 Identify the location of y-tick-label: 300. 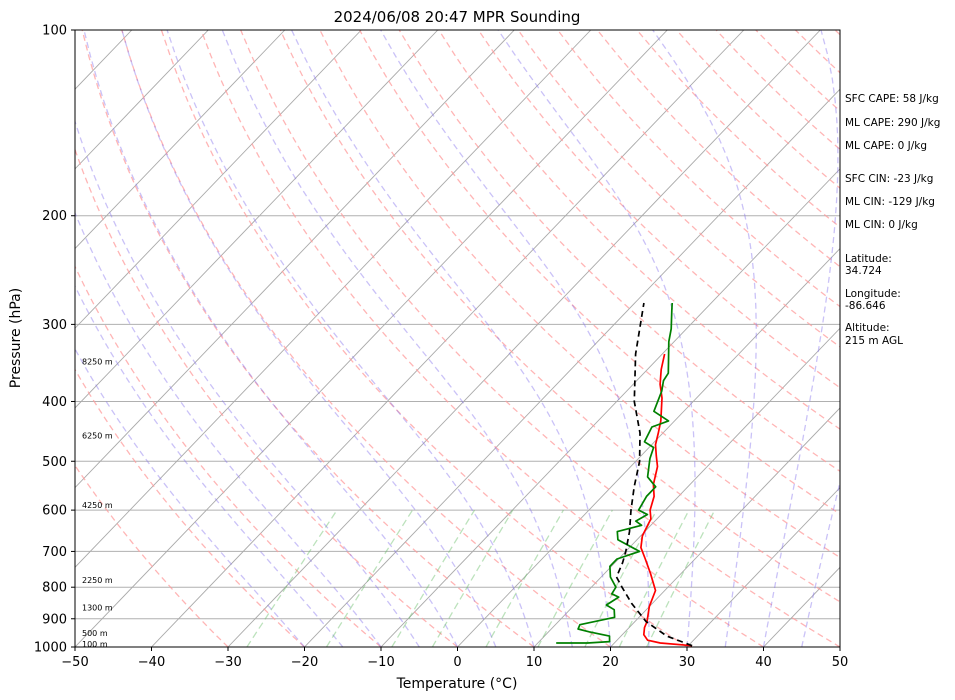
(54, 325).